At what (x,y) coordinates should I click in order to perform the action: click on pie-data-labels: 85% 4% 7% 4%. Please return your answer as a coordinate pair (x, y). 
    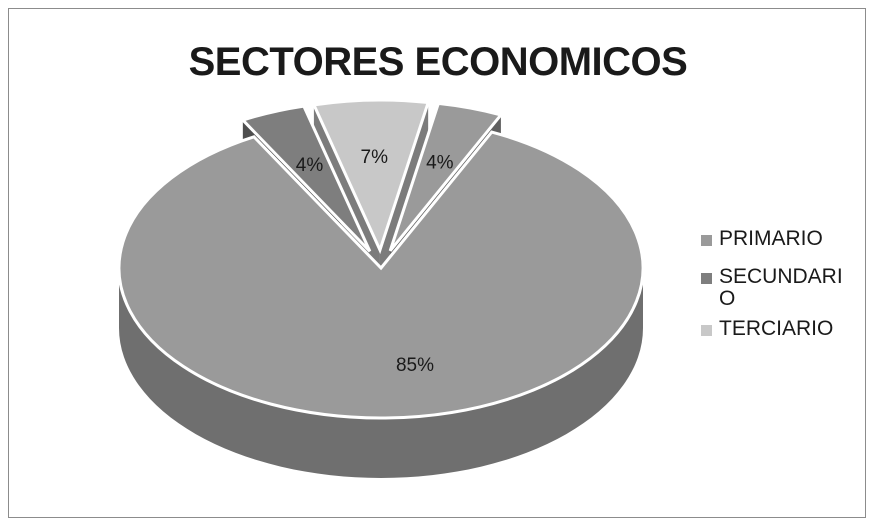
    Looking at the image, I should click on (375, 261).